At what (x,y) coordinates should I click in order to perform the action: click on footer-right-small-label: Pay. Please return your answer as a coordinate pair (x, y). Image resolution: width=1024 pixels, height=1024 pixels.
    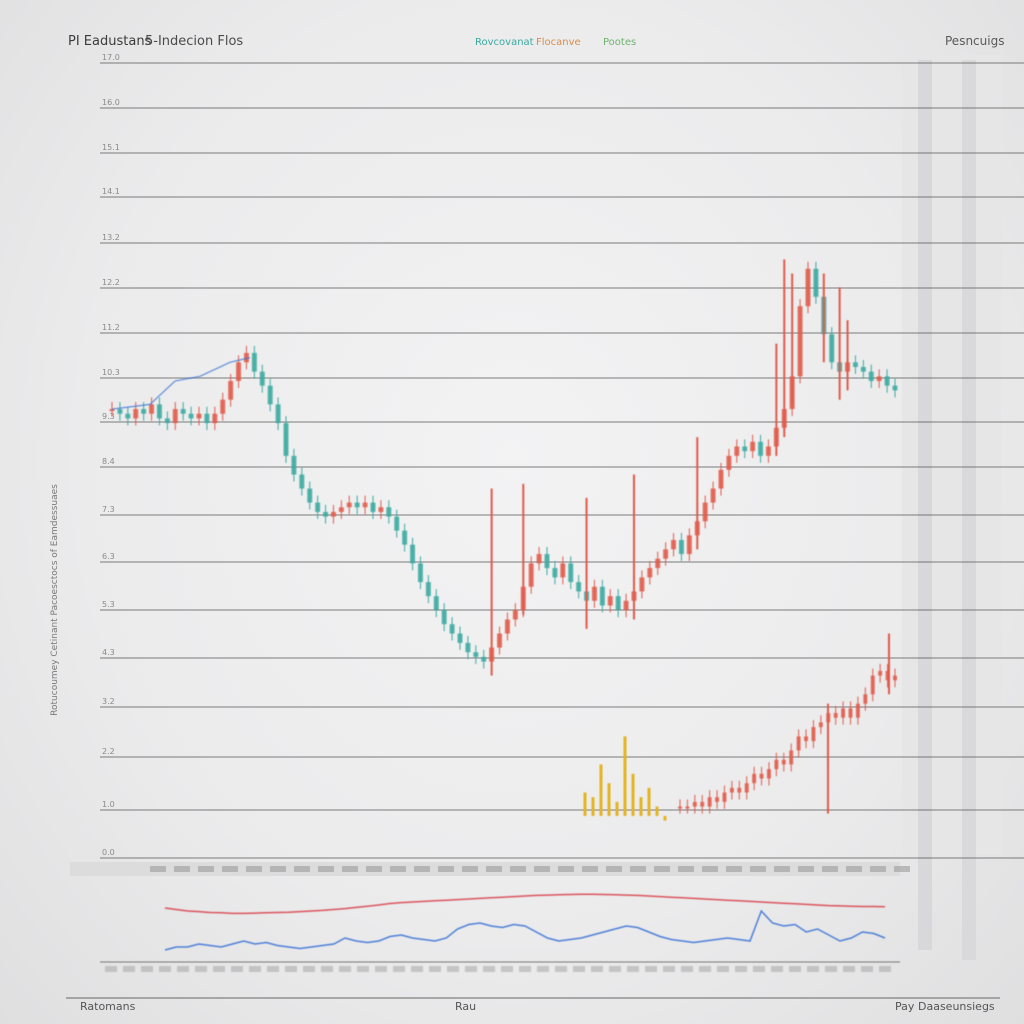
    Looking at the image, I should click on (905, 1006).